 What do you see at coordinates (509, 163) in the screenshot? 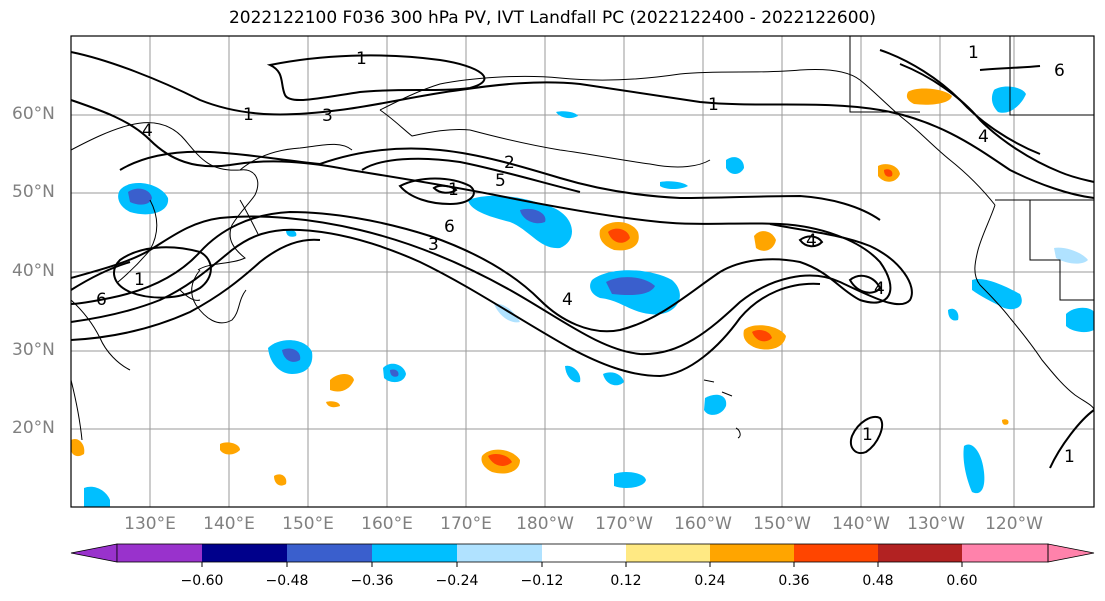
I see `contour-label: 2` at bounding box center [509, 163].